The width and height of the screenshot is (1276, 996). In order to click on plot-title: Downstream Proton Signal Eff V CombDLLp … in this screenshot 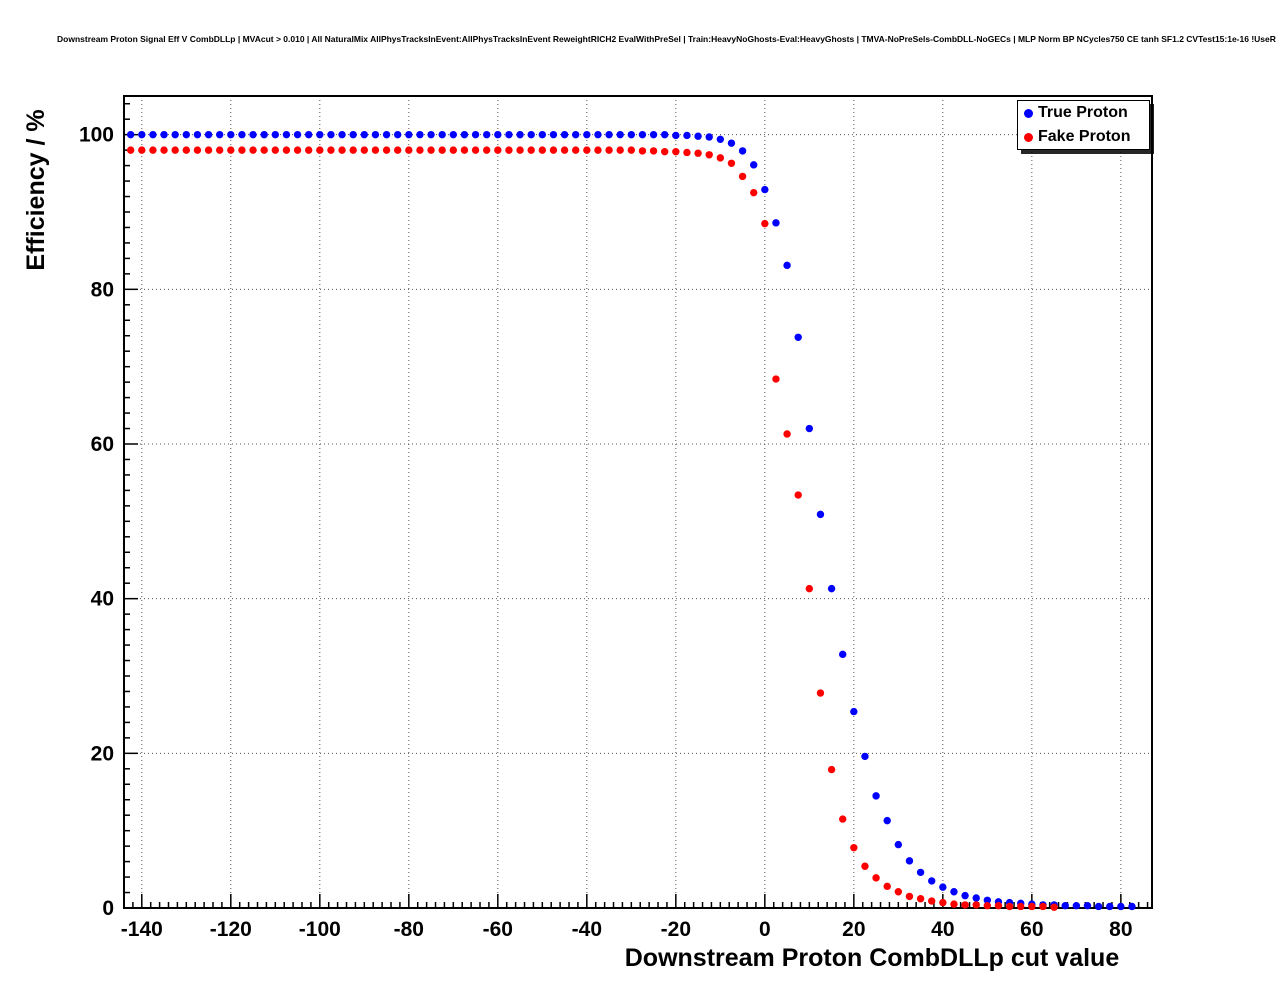, I will do `click(666, 39)`.